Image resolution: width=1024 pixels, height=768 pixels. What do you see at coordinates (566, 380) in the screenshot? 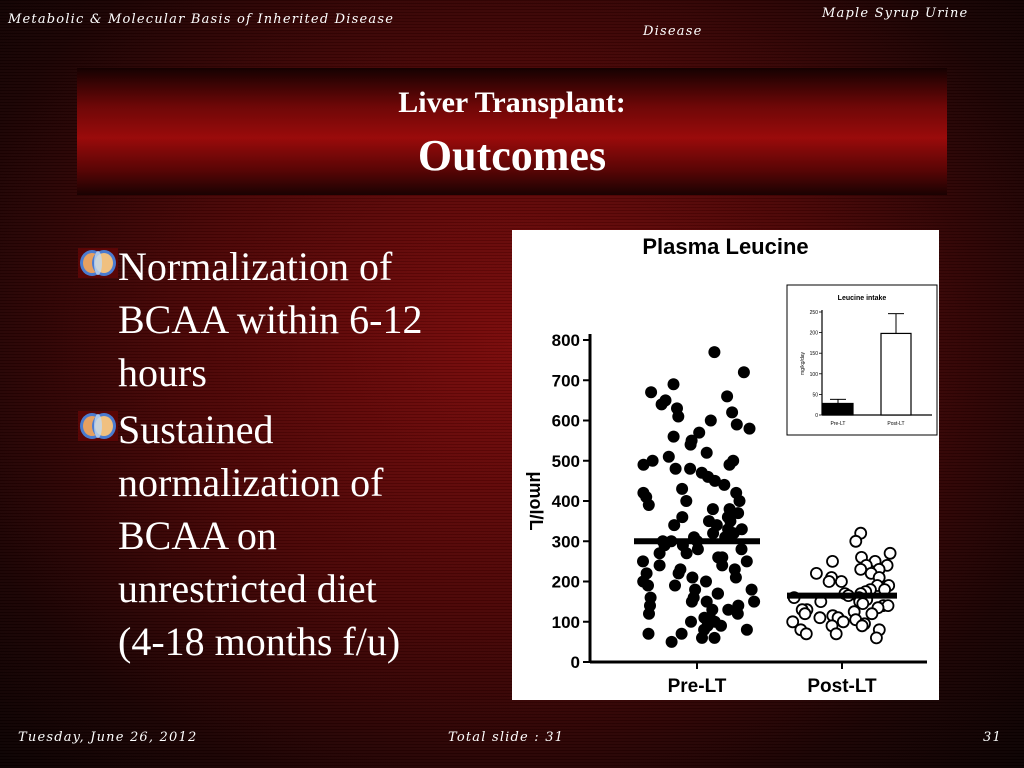
I see `y-tick-label: 700` at bounding box center [566, 380].